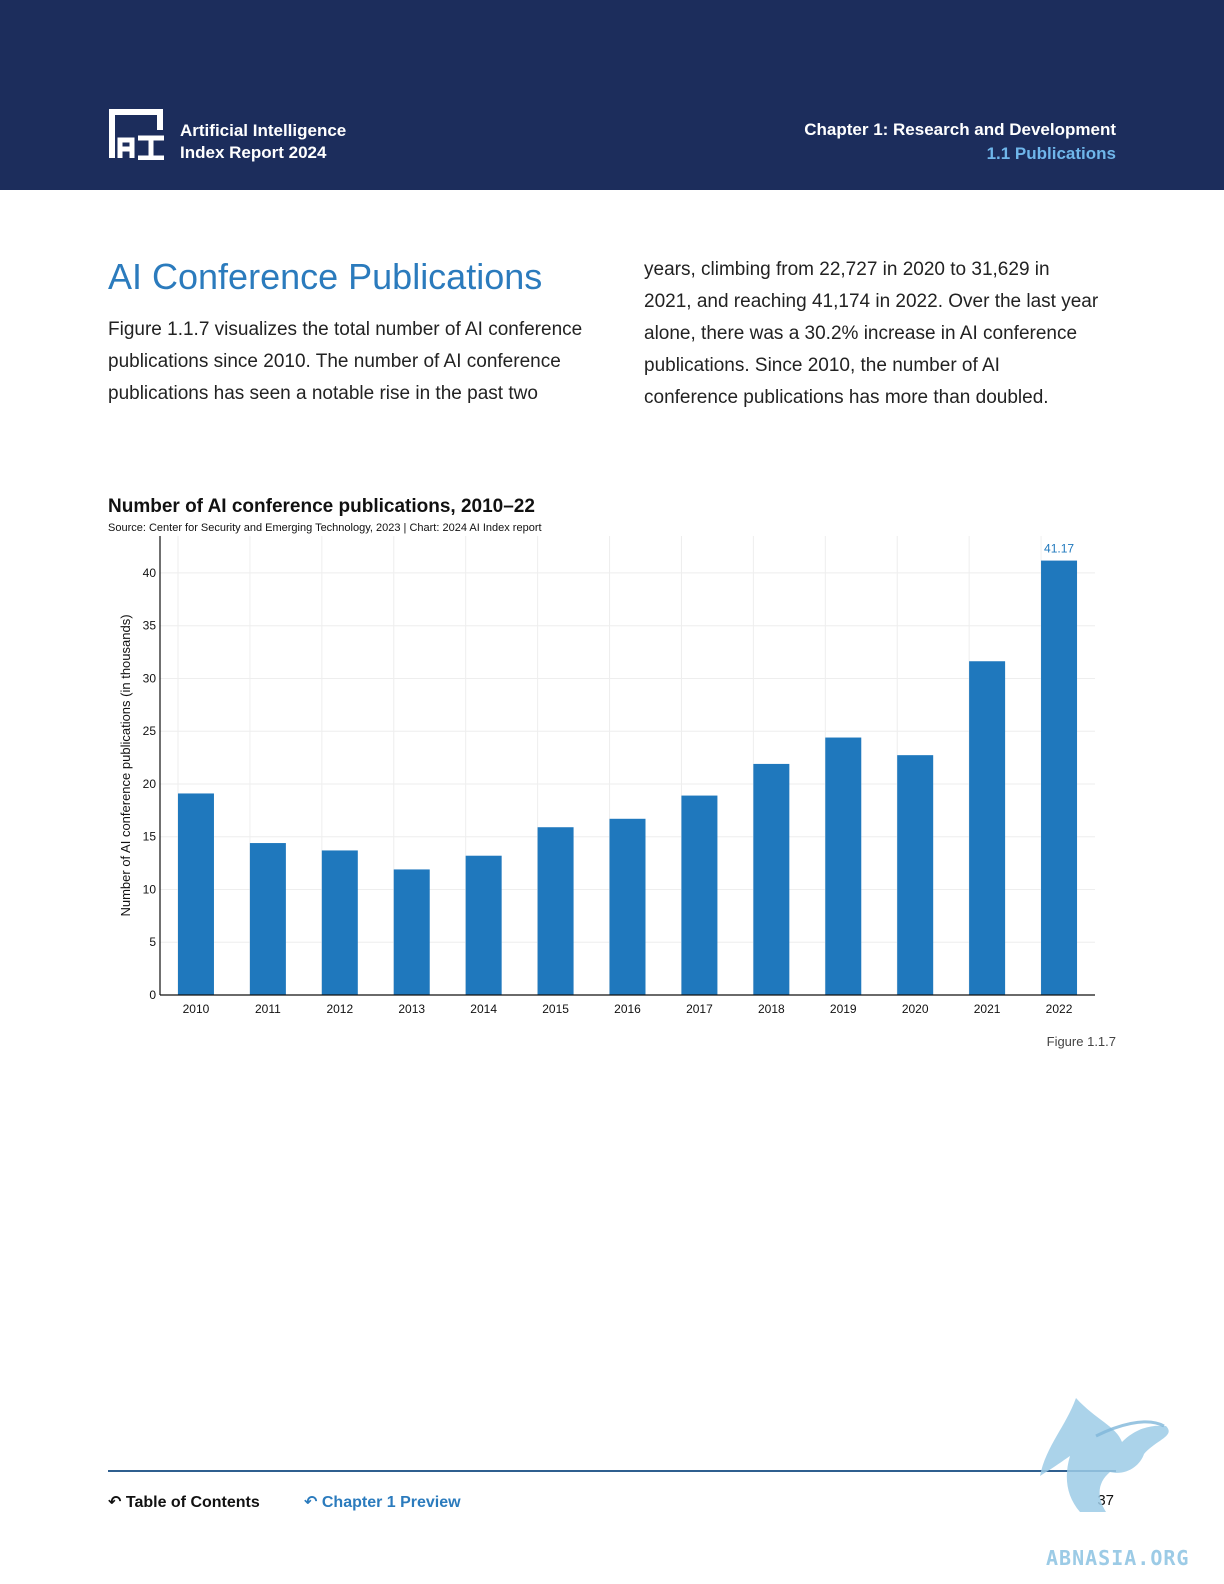 This screenshot has width=1224, height=1584. Describe the element at coordinates (1118, 1558) in the screenshot. I see `watermark-text: ABNASIA.ORG` at that location.